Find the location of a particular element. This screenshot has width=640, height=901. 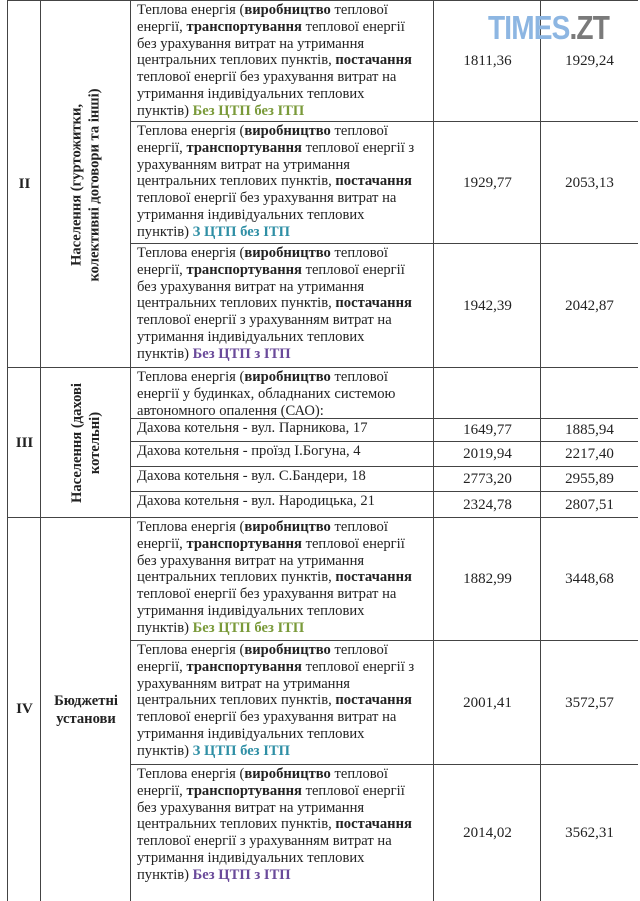

service-description: Дахова котельня - проїзд І.Богуна, 4 is located at coordinates (282, 454).